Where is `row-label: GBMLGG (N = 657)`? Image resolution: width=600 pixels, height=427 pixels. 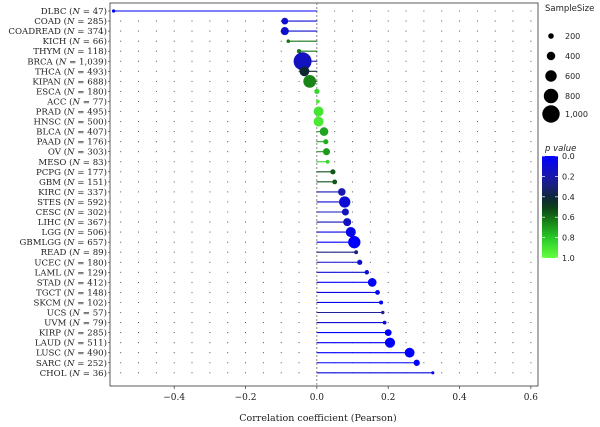 row-label: GBMLGG (N = 657) is located at coordinates (63, 242).